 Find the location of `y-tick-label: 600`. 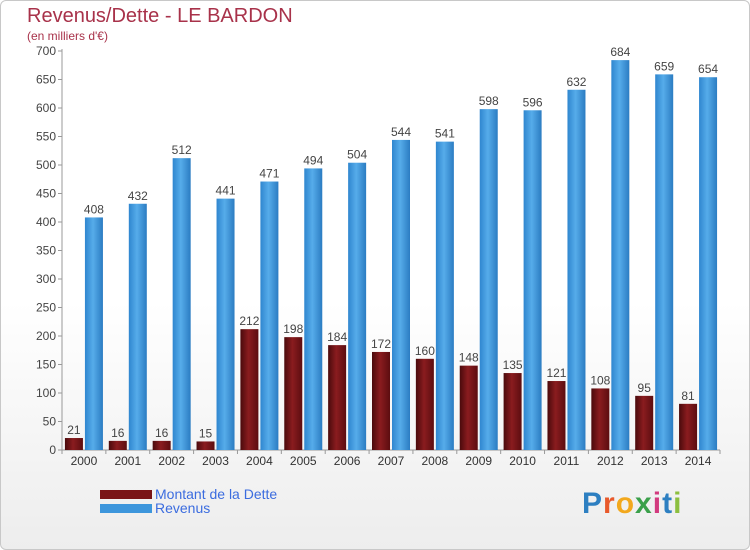

y-tick-label: 600 is located at coordinates (46, 108).